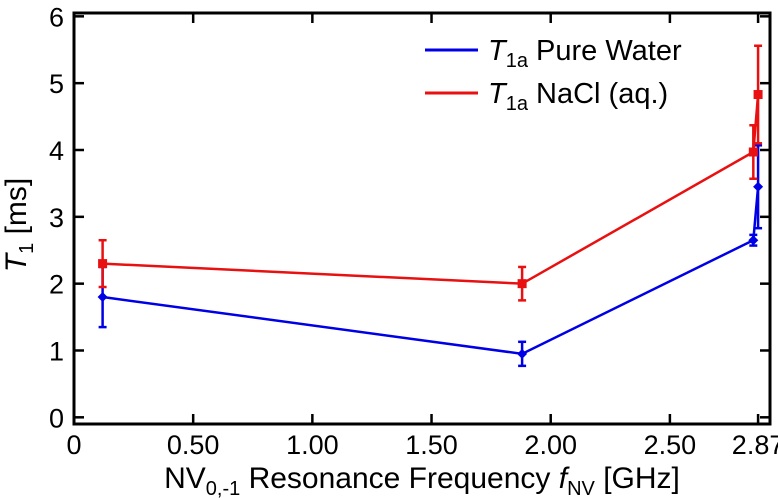 Image resolution: width=778 pixels, height=498 pixels. What do you see at coordinates (56, 84) in the screenshot?
I see `y-tick-label: 5` at bounding box center [56, 84].